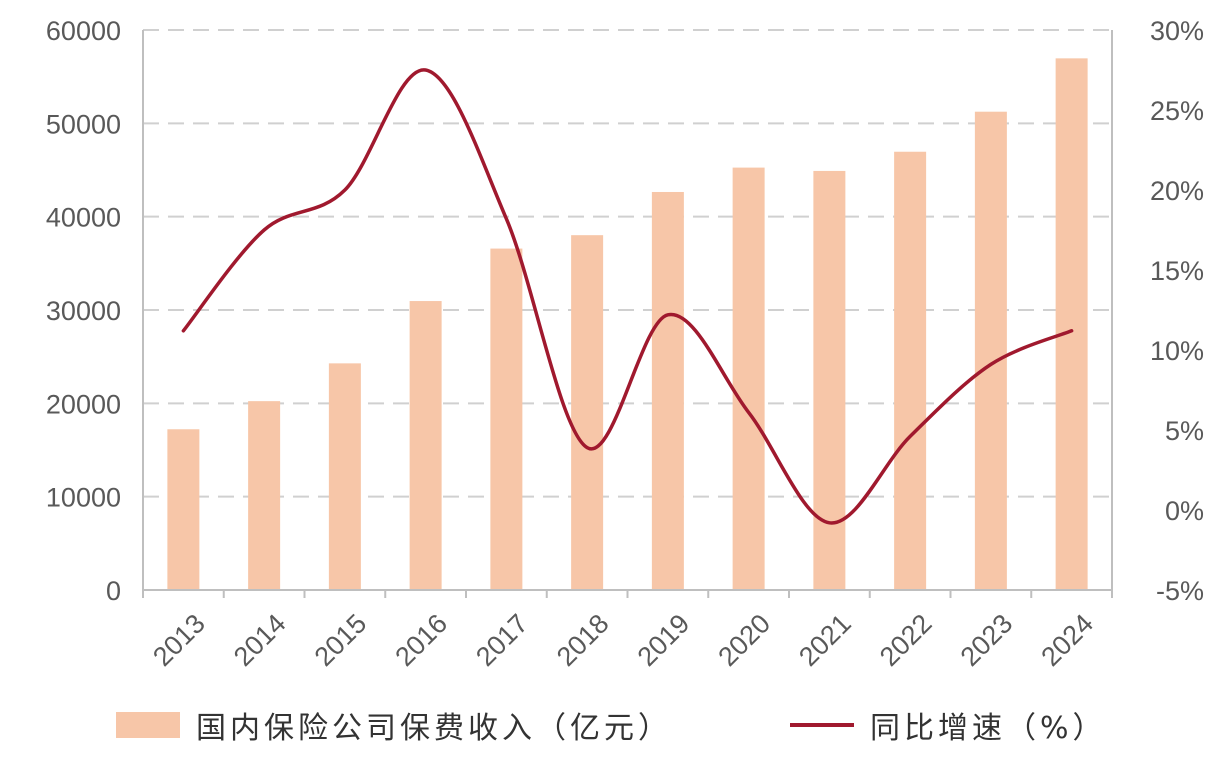 Image resolution: width=1227 pixels, height=759 pixels. What do you see at coordinates (744, 640) in the screenshot?
I see `x-tick-label: 2020` at bounding box center [744, 640].